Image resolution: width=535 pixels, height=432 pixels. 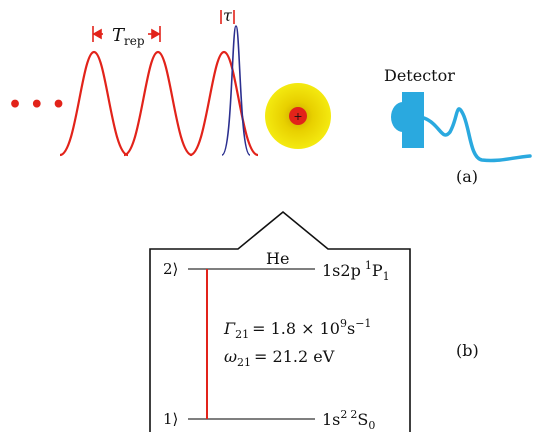 What do you see at coordinates (467, 350) in the screenshot?
I see `panel-b-label: (b)` at bounding box center [467, 350].